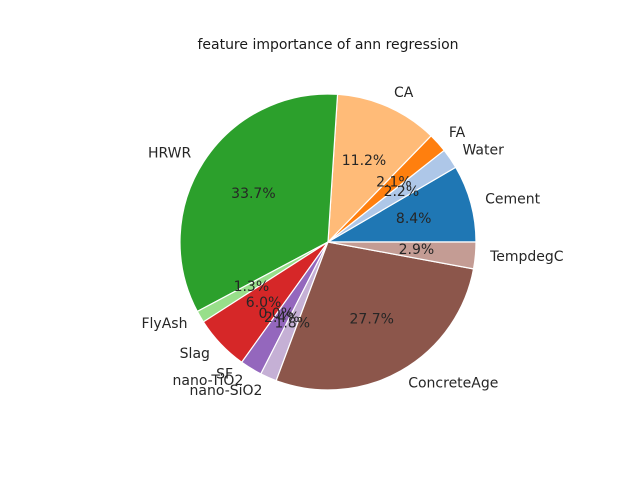 Image resolution: width=640 pixels, height=480 pixels. Describe the element at coordinates (195, 354) in the screenshot. I see `slice-label-slag: Slag` at that location.